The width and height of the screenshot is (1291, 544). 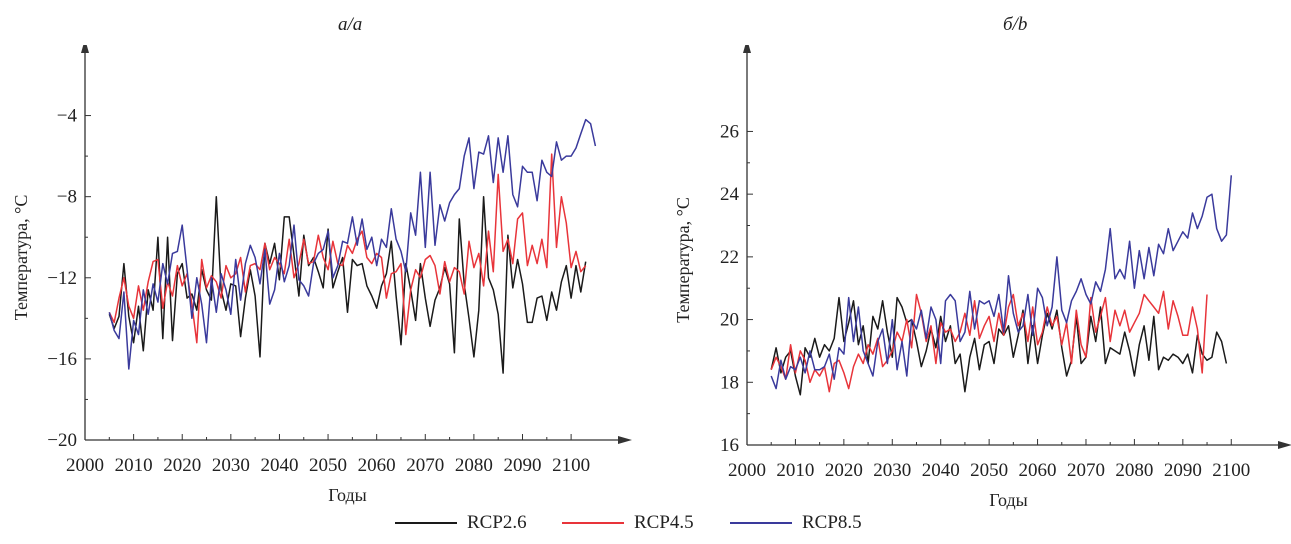 What do you see at coordinates (461, 523) in the screenshot?
I see `legend-item-rcp26: RCP2.6` at bounding box center [461, 523].